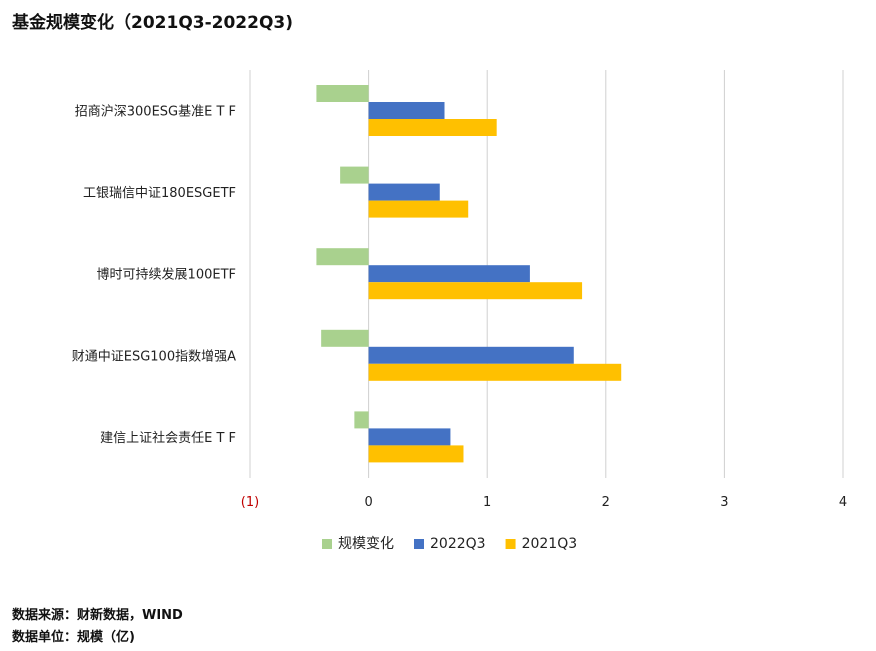 The height and width of the screenshot is (651, 876). What do you see at coordinates (368, 502) in the screenshot?
I see `x-tick-label-1: 0` at bounding box center [368, 502].